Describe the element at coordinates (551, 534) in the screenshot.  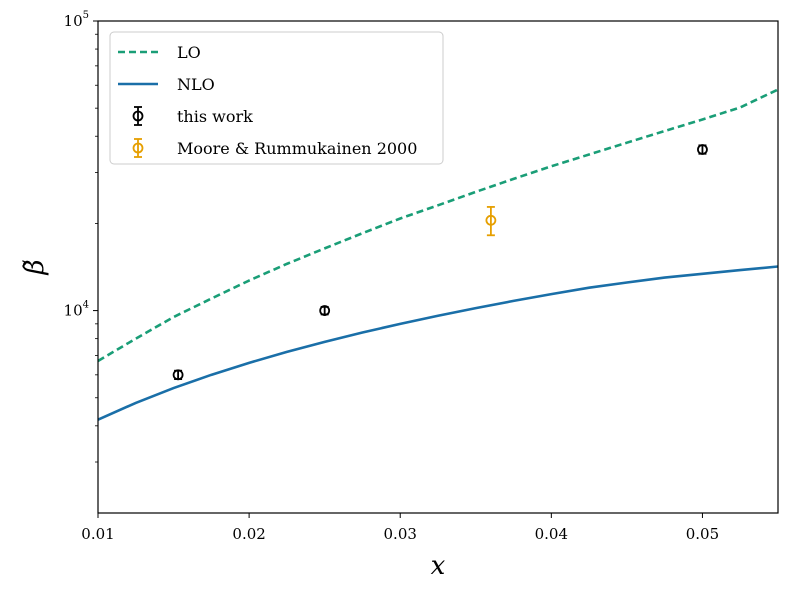
I see `x-tick-label: 0.04` at that location.